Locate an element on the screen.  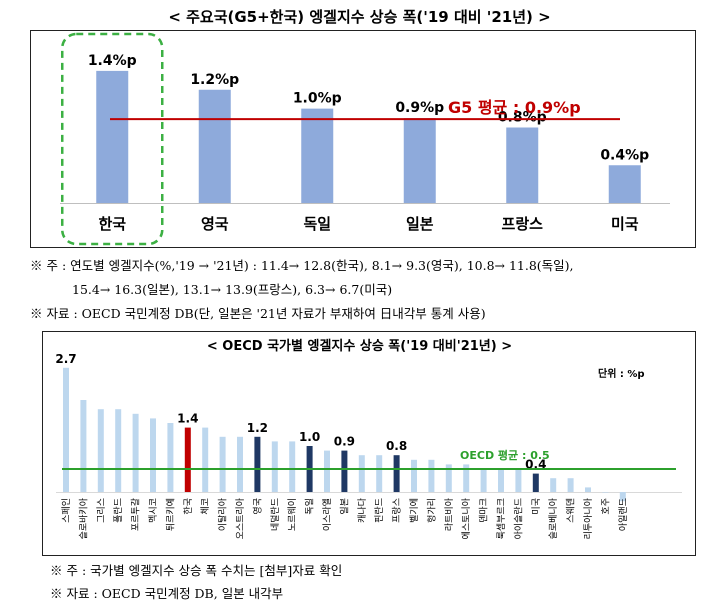
bar-네덜란드 is located at coordinates (274, 466).